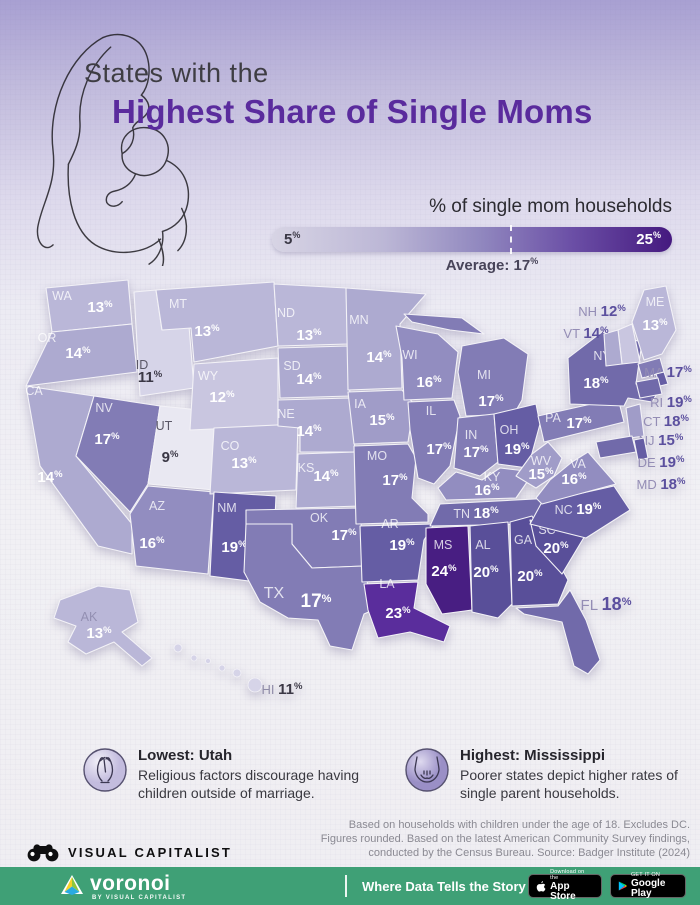  What do you see at coordinates (668, 372) in the screenshot?
I see `state-label-MA: MA 17%` at bounding box center [668, 372].